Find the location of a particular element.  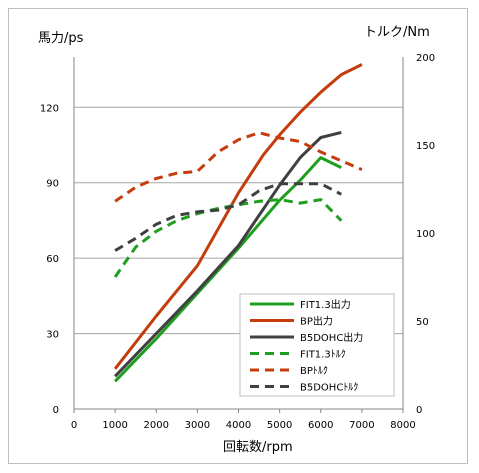

legend-label: BPﾄﾙｸ is located at coordinates (314, 371).